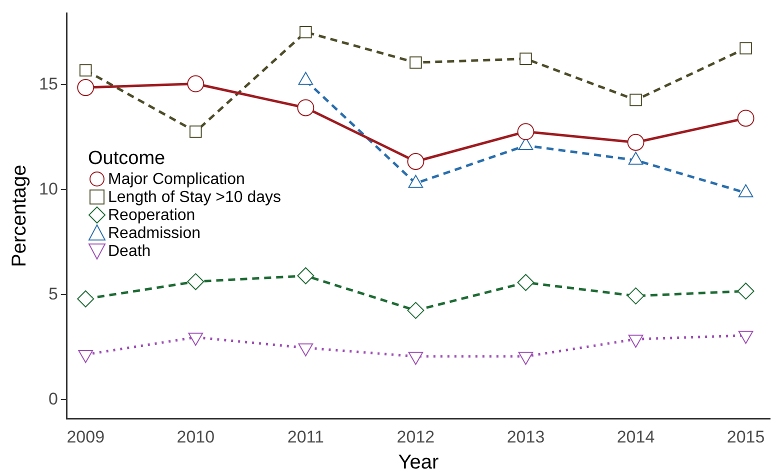 This screenshot has height=475, width=779. What do you see at coordinates (176, 179) in the screenshot?
I see `legend-label: Major Complication` at bounding box center [176, 179].